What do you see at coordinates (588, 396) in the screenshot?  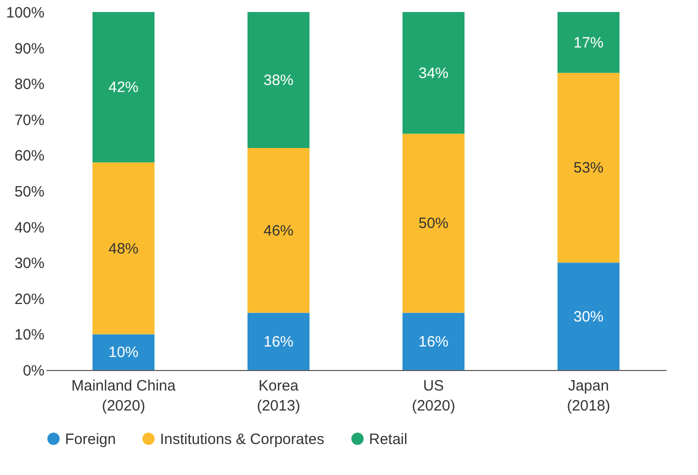 I see `x-tick-label: Japan (2018)` at bounding box center [588, 396].